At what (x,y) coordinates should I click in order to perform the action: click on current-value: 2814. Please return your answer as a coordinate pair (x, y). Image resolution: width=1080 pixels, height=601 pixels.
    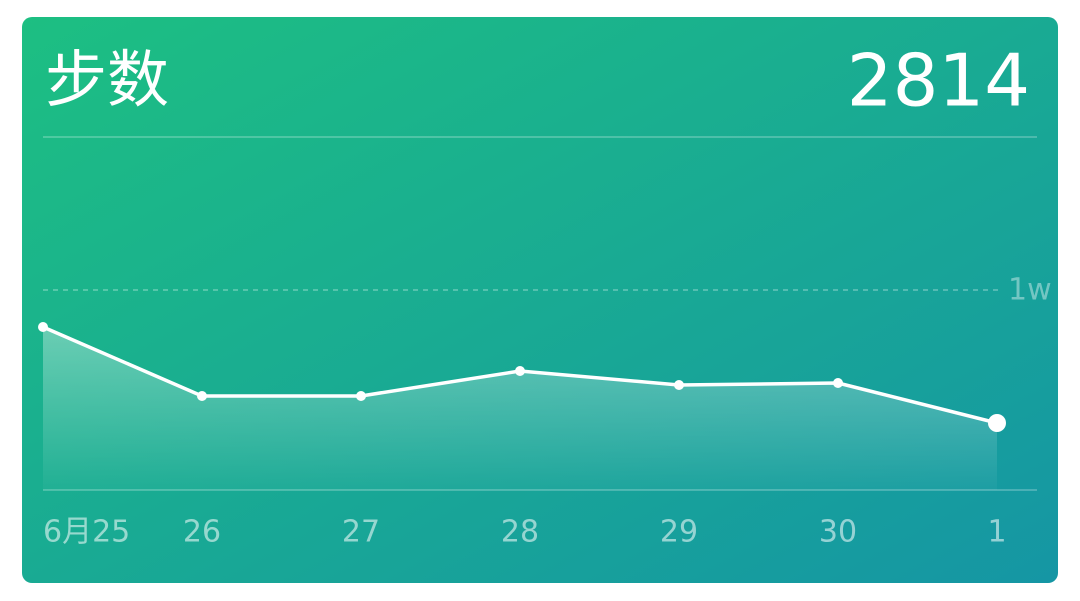
    Looking at the image, I should click on (938, 81).